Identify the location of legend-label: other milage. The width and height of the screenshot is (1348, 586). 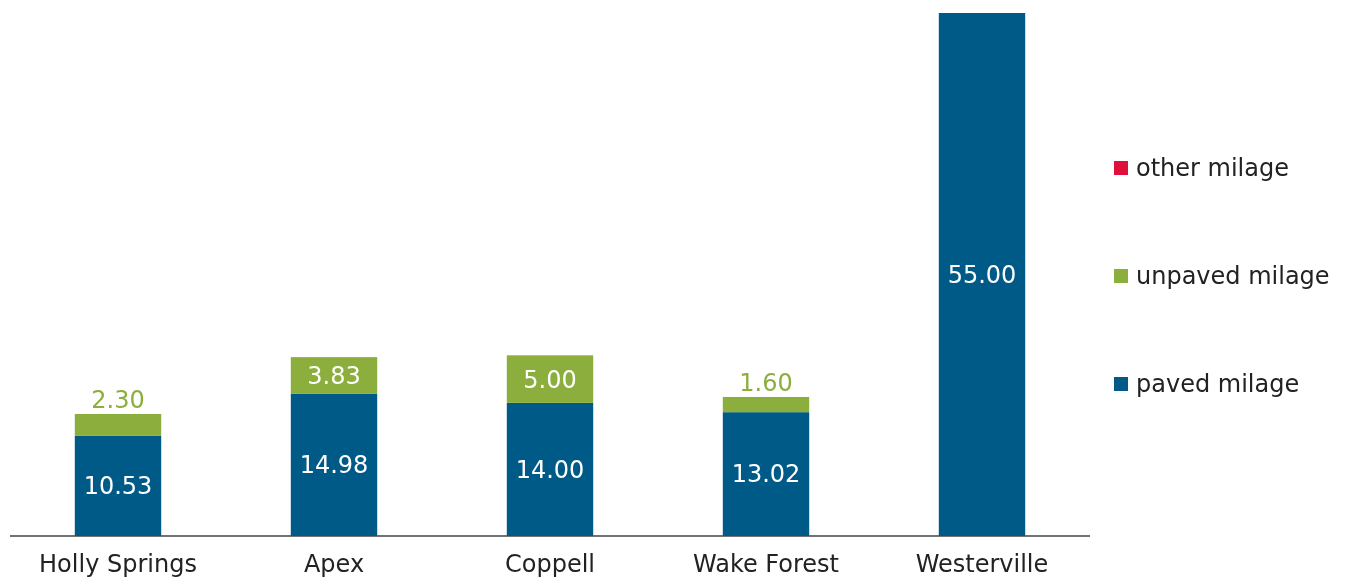
(1212, 168).